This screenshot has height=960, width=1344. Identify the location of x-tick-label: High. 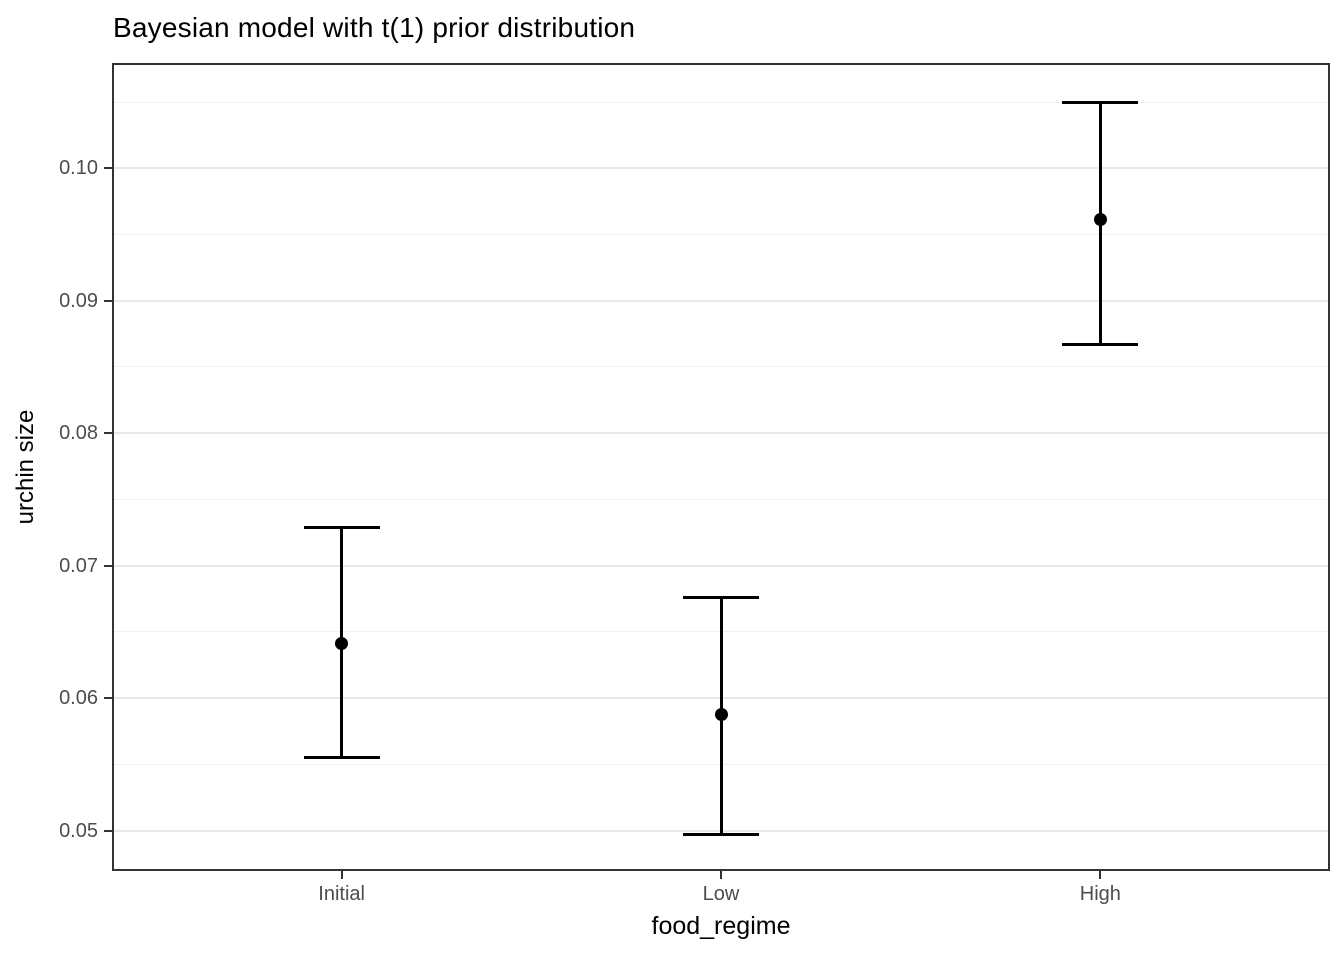
(1100, 894).